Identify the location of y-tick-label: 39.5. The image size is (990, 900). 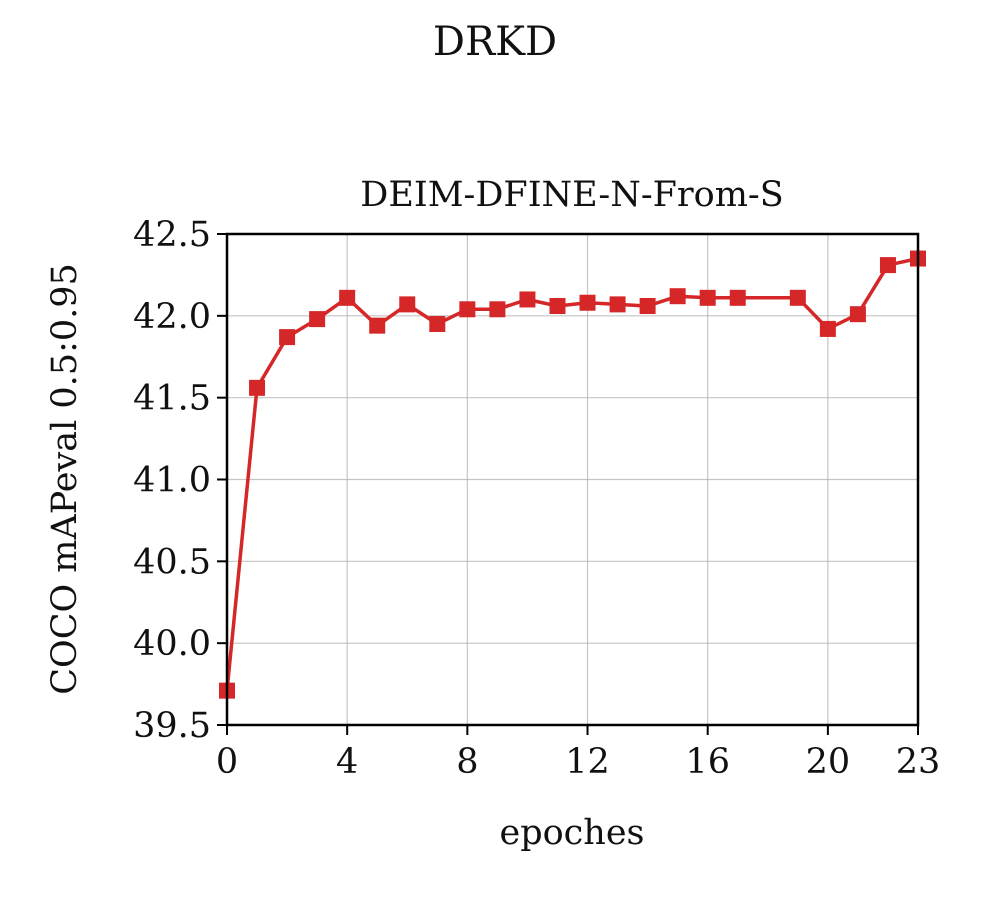
(172, 726).